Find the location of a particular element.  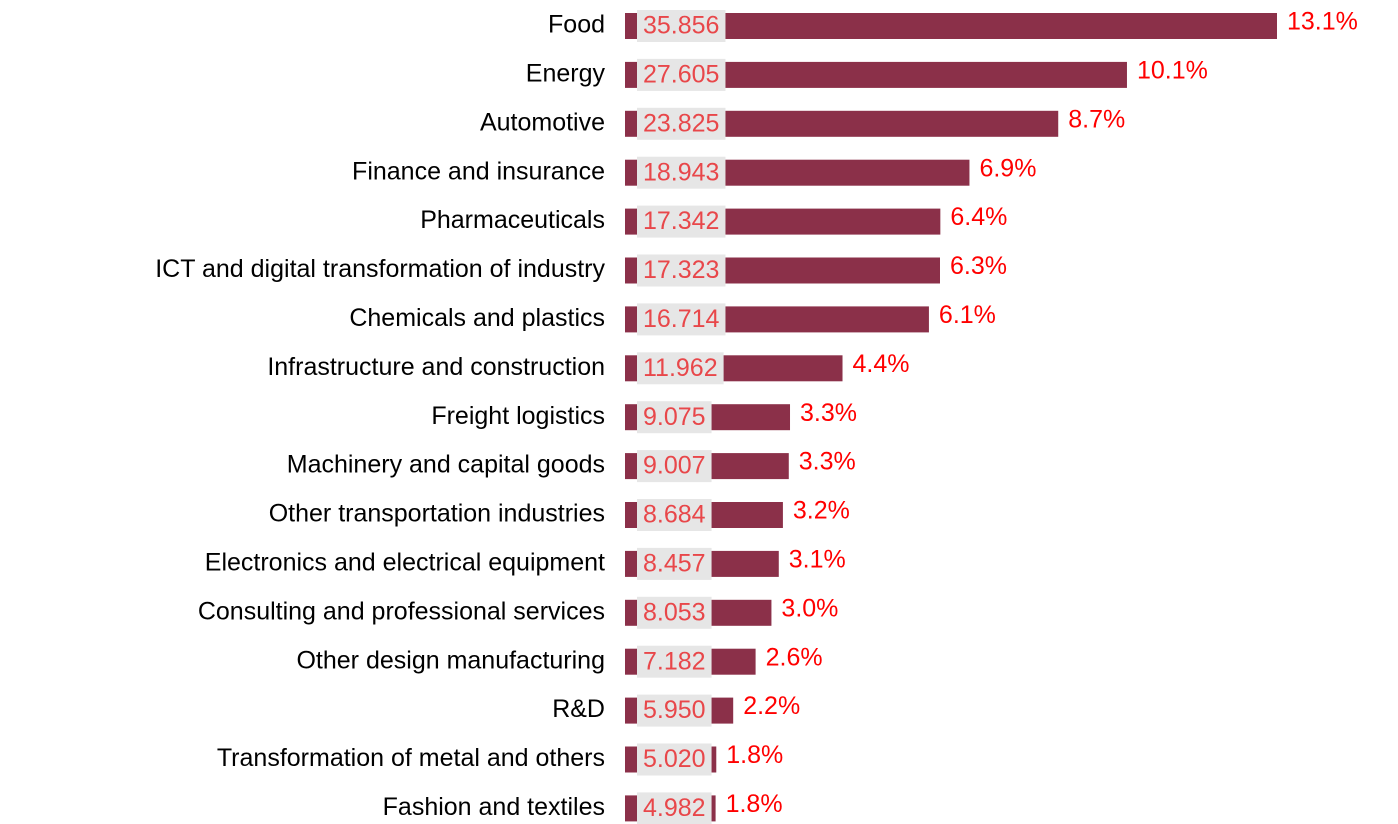

category-label: Electronics and electrical equipment is located at coordinates (405, 563).